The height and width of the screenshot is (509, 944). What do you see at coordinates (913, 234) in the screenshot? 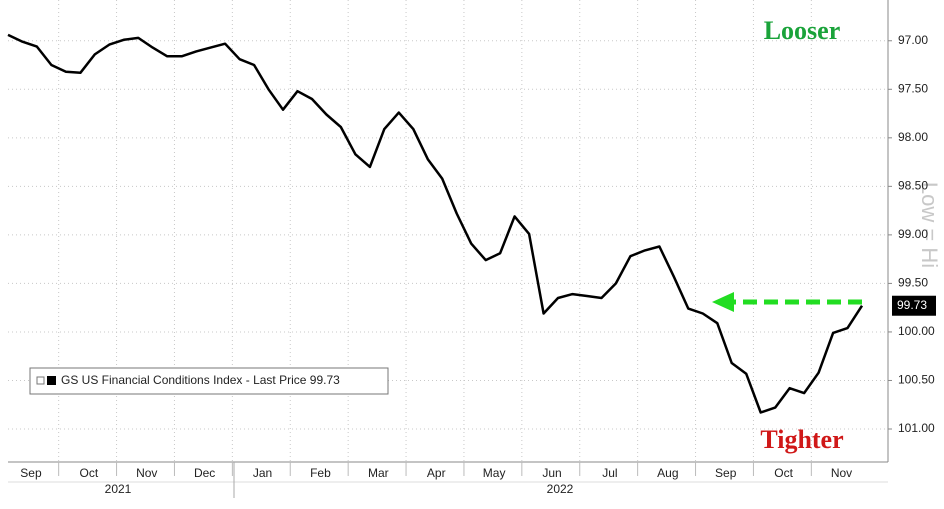
I see `y-tick-label: 99.00` at bounding box center [913, 234].